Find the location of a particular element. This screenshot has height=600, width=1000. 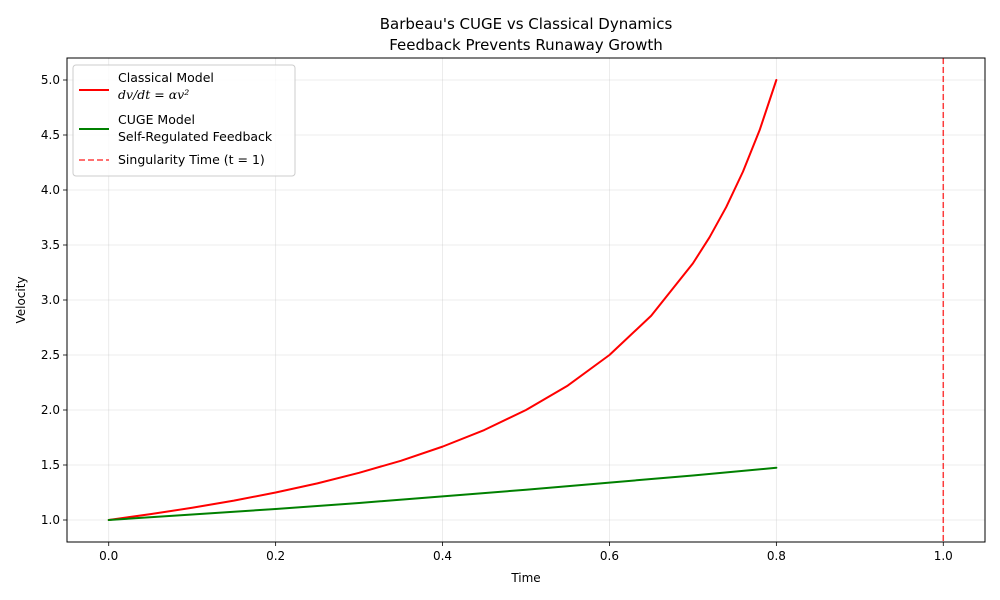

y-tick-label: 2.5 is located at coordinates (50, 355).